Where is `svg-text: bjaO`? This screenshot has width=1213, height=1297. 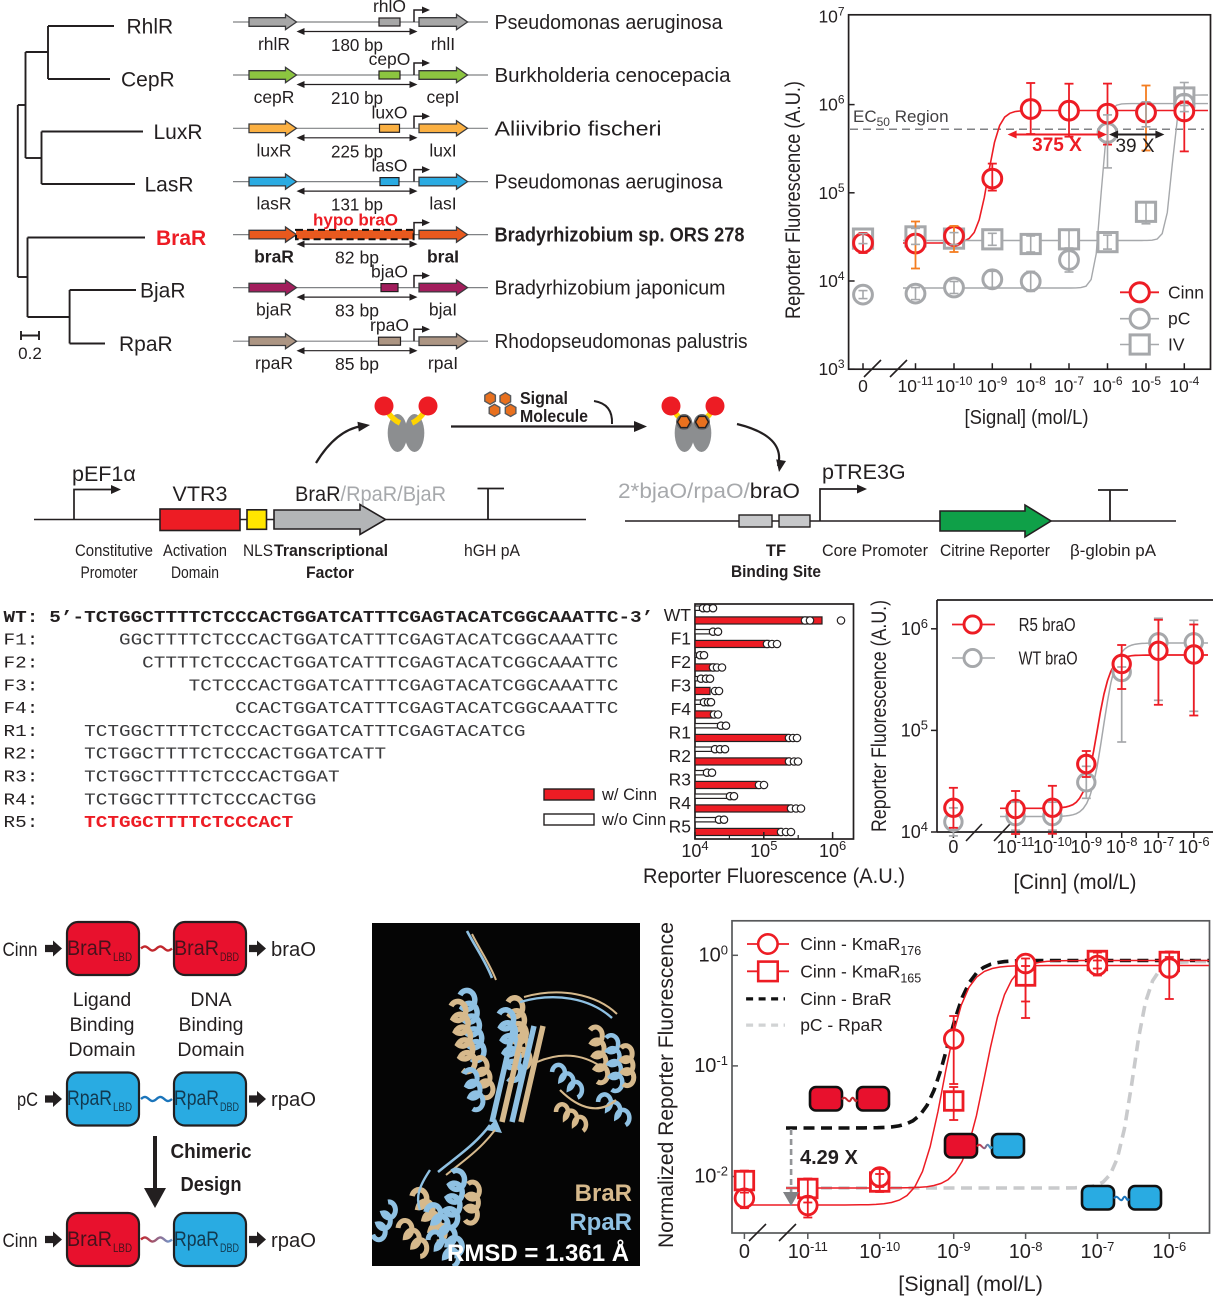 svg-text: bjaO is located at coordinates (389, 272).